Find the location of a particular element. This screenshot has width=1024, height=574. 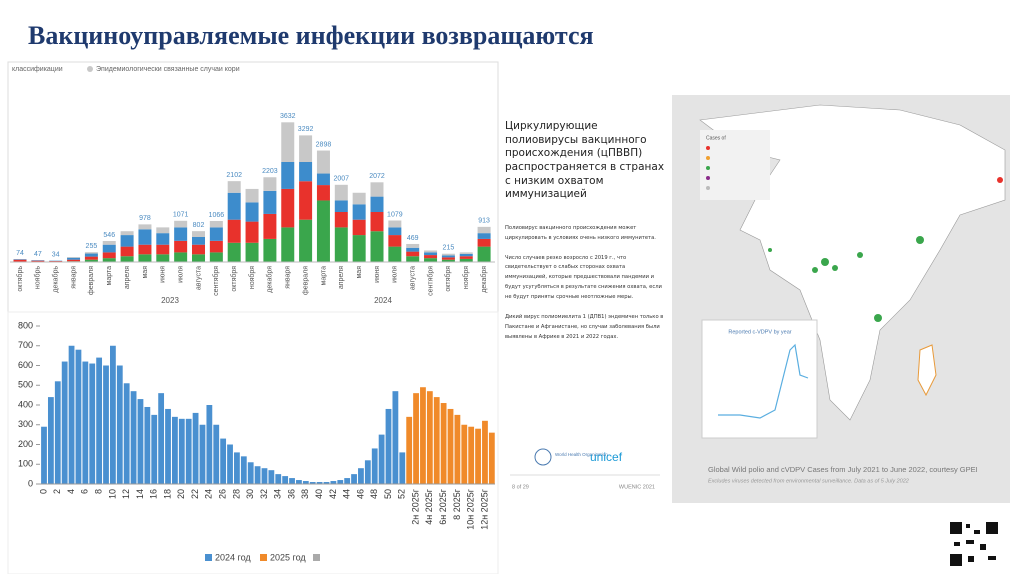

legend-swatch is located at coordinates (263, 557).